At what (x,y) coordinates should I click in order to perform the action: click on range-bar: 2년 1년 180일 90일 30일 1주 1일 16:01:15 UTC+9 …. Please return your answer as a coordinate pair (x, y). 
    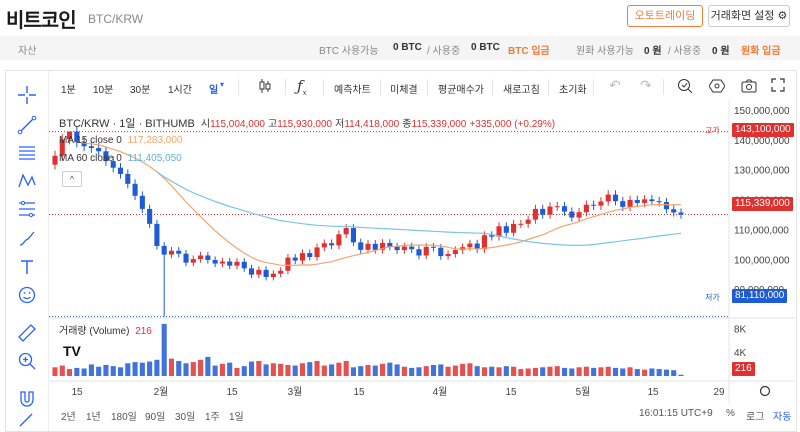
    Looking at the image, I should click on (422, 418).